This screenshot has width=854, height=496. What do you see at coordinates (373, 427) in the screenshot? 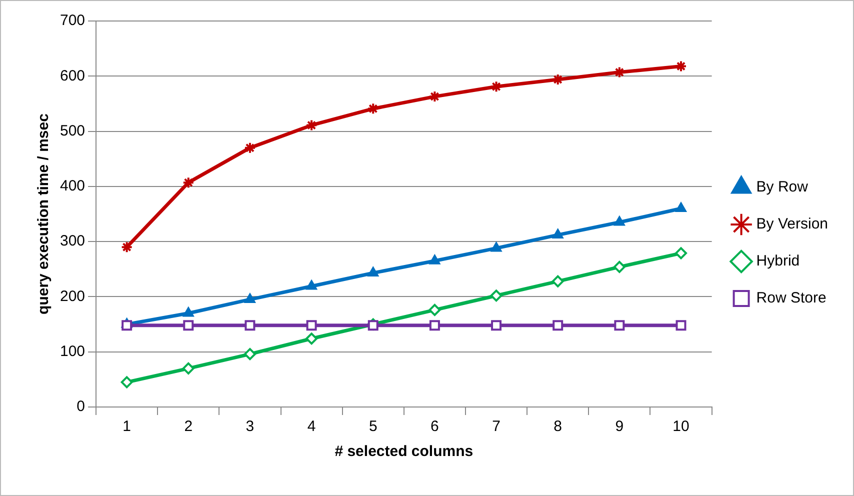
I see `x-tick-label: 5` at bounding box center [373, 427].